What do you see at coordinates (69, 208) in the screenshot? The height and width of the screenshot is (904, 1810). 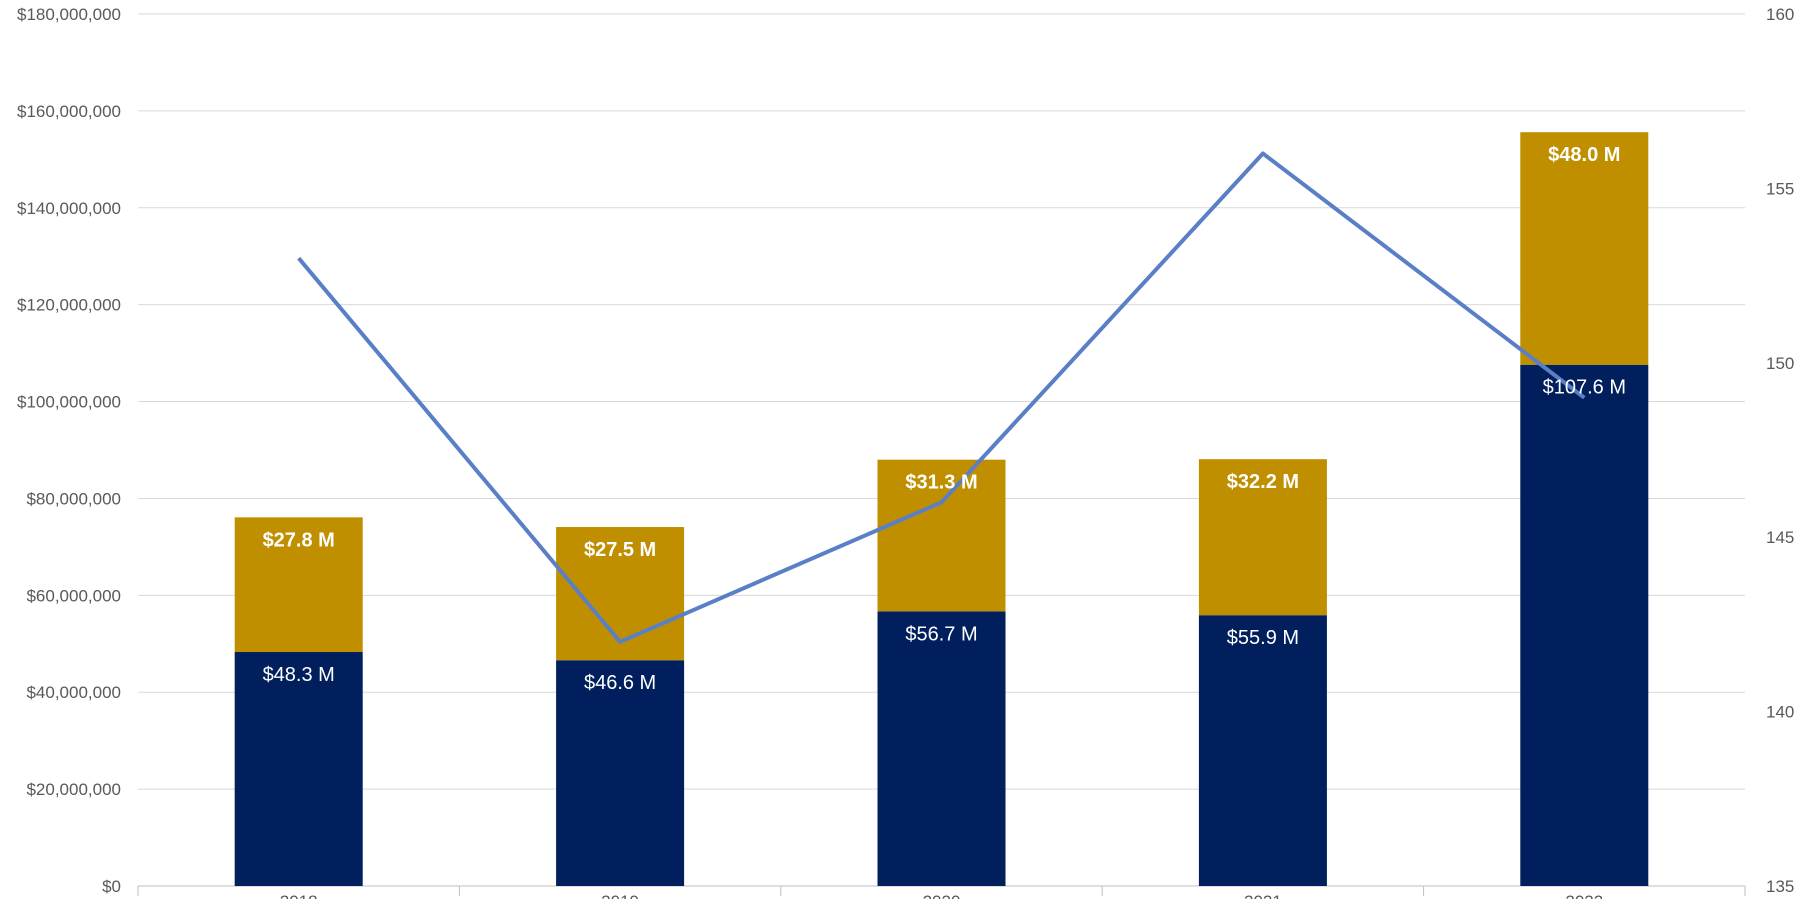 I see `y-left-tick-label: $140,000,000` at bounding box center [69, 208].